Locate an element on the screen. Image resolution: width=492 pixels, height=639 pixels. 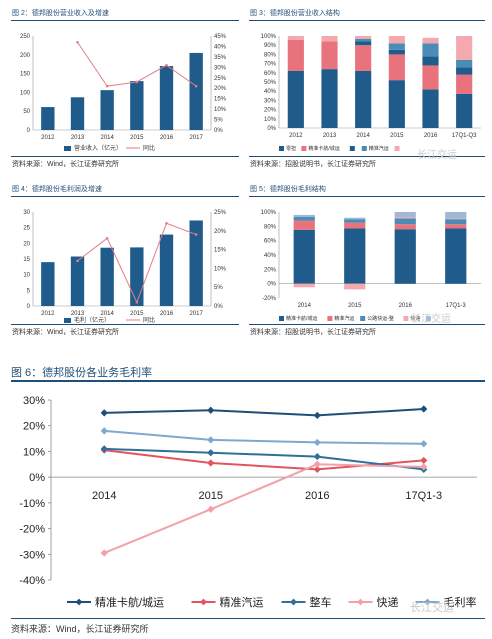
chart-title: 图 6：德邦股份各业务毛利率 is located at coordinates (82, 373).